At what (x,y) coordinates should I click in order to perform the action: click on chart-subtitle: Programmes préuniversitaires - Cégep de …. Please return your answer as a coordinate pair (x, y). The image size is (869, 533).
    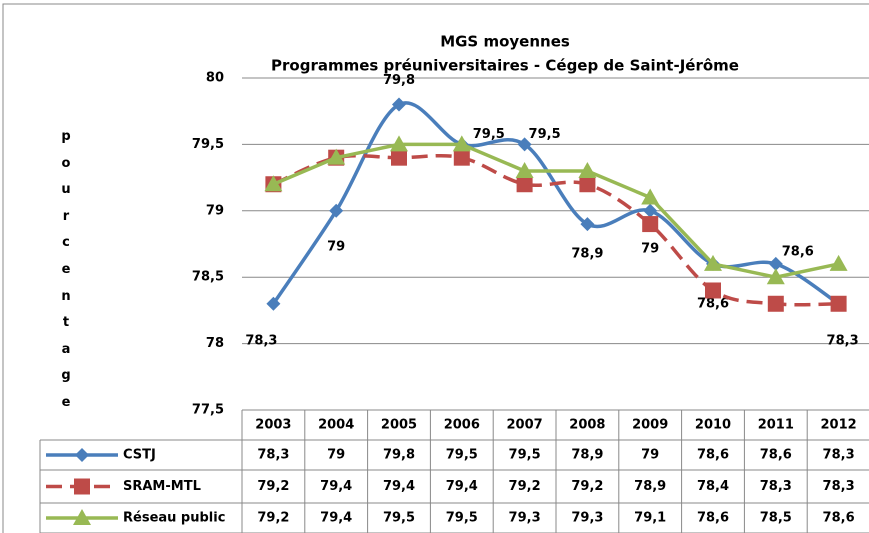
    Looking at the image, I should click on (505, 66).